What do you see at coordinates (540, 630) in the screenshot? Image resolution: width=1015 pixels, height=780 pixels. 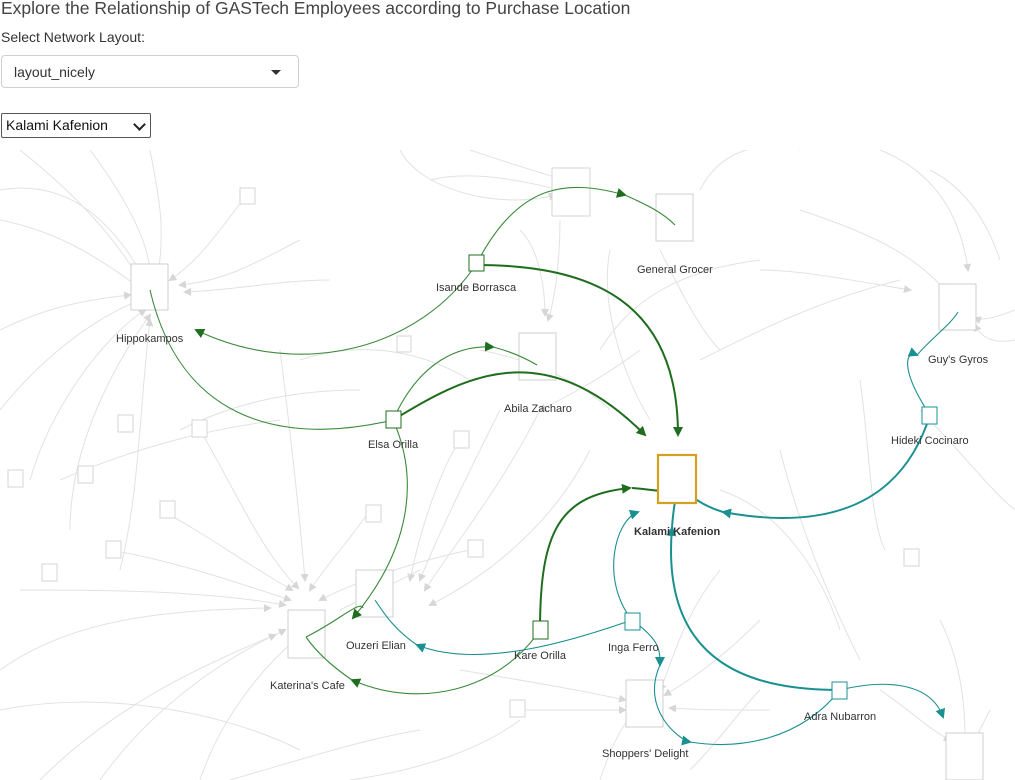 I see `node-kare-orilla` at bounding box center [540, 630].